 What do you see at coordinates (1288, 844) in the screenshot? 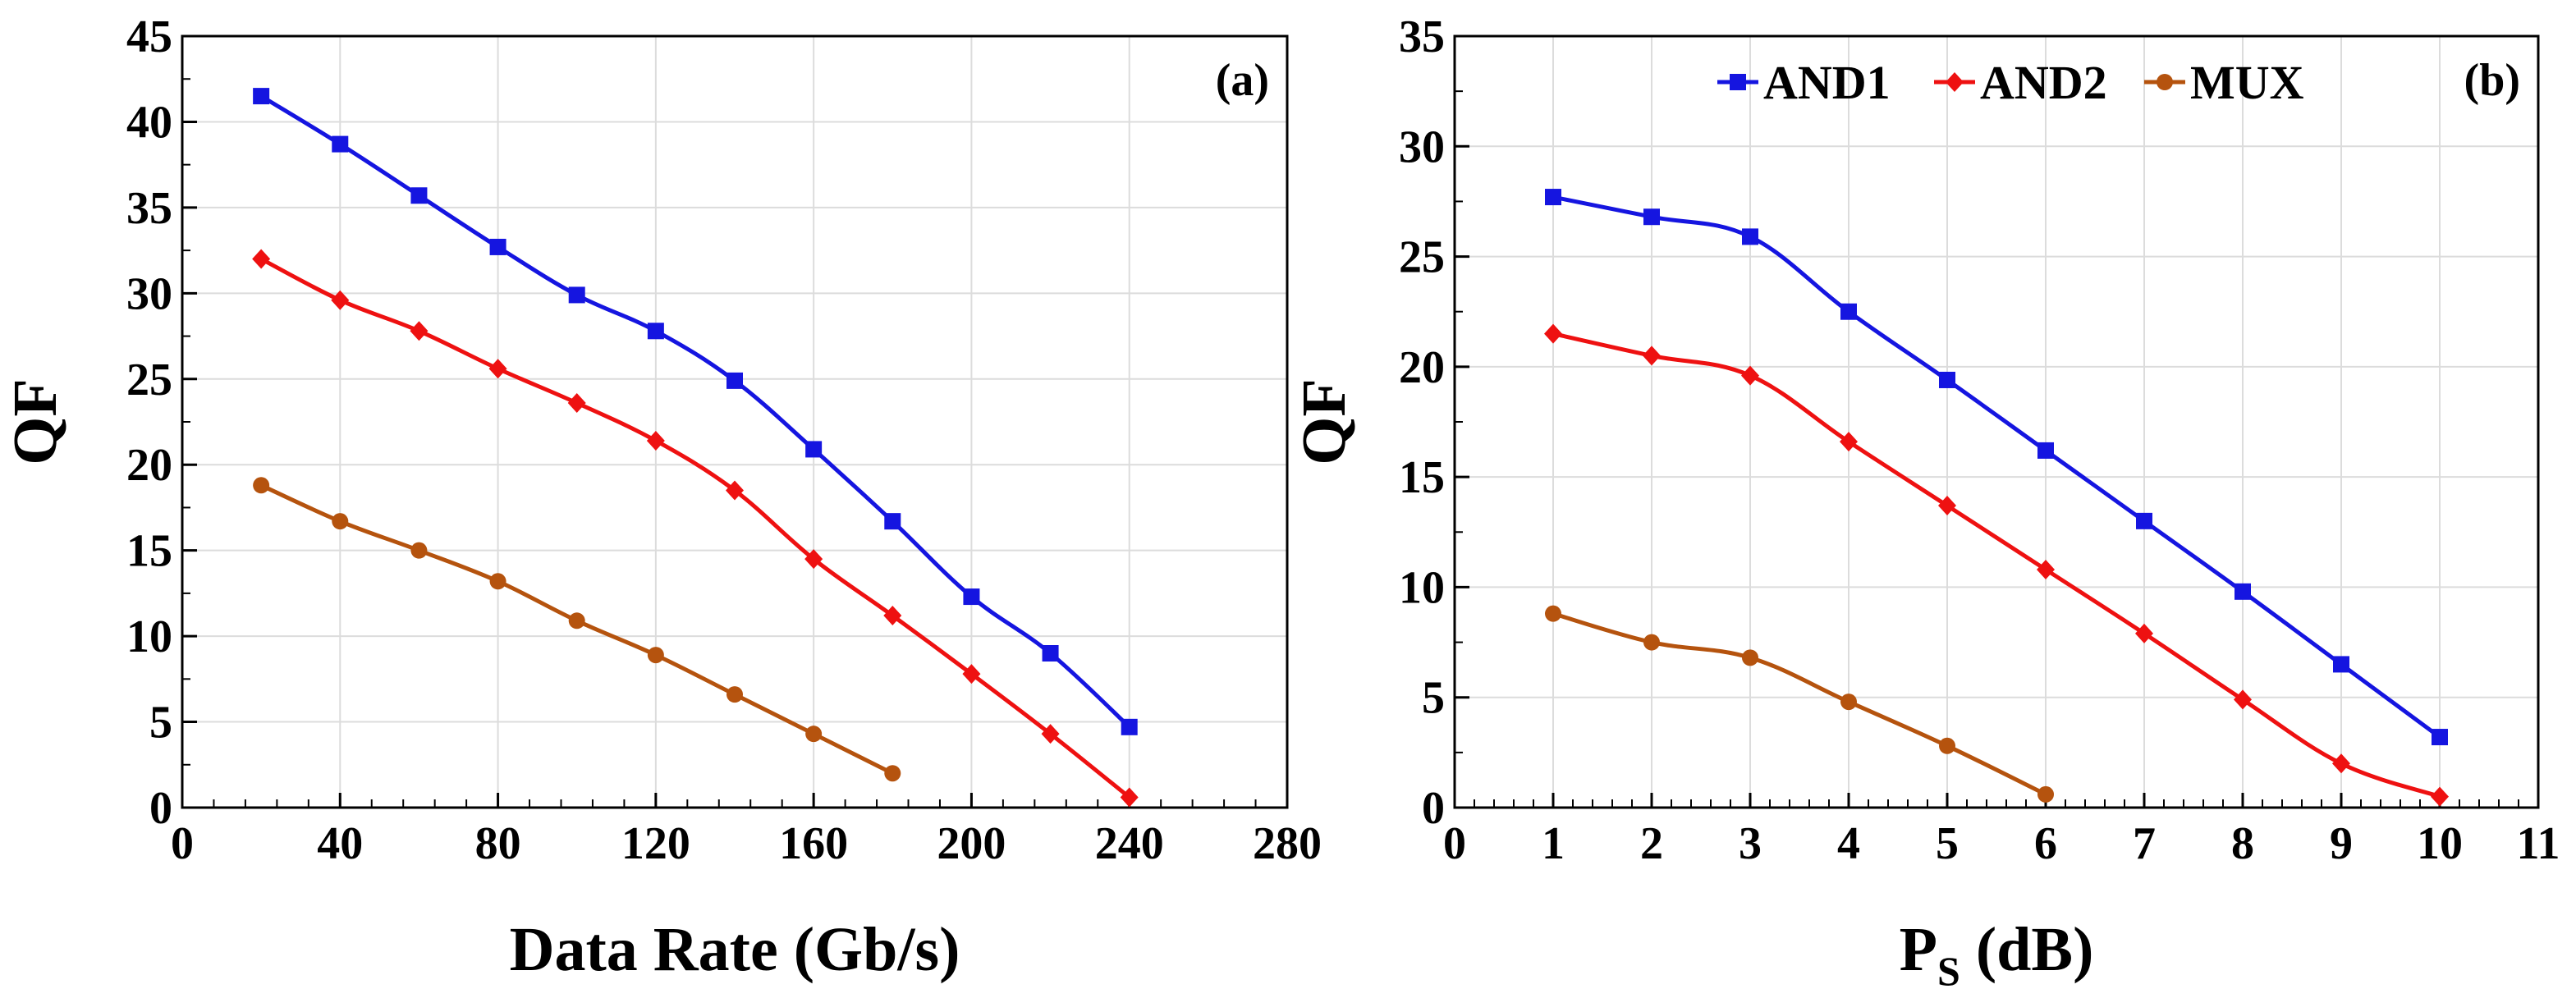
I see `x-tick-label: 280` at bounding box center [1288, 844].